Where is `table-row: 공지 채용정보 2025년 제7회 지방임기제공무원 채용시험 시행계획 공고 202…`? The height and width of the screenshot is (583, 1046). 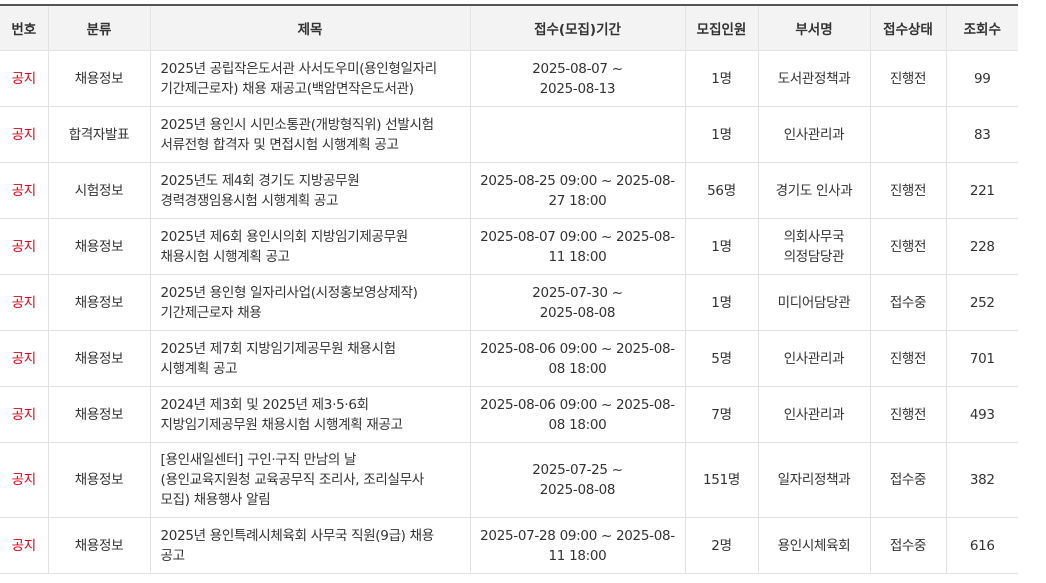
table-row: 공지 채용정보 2025년 제7회 지방임기제공무원 채용시험 시행계획 공고 202… is located at coordinates (509, 358).